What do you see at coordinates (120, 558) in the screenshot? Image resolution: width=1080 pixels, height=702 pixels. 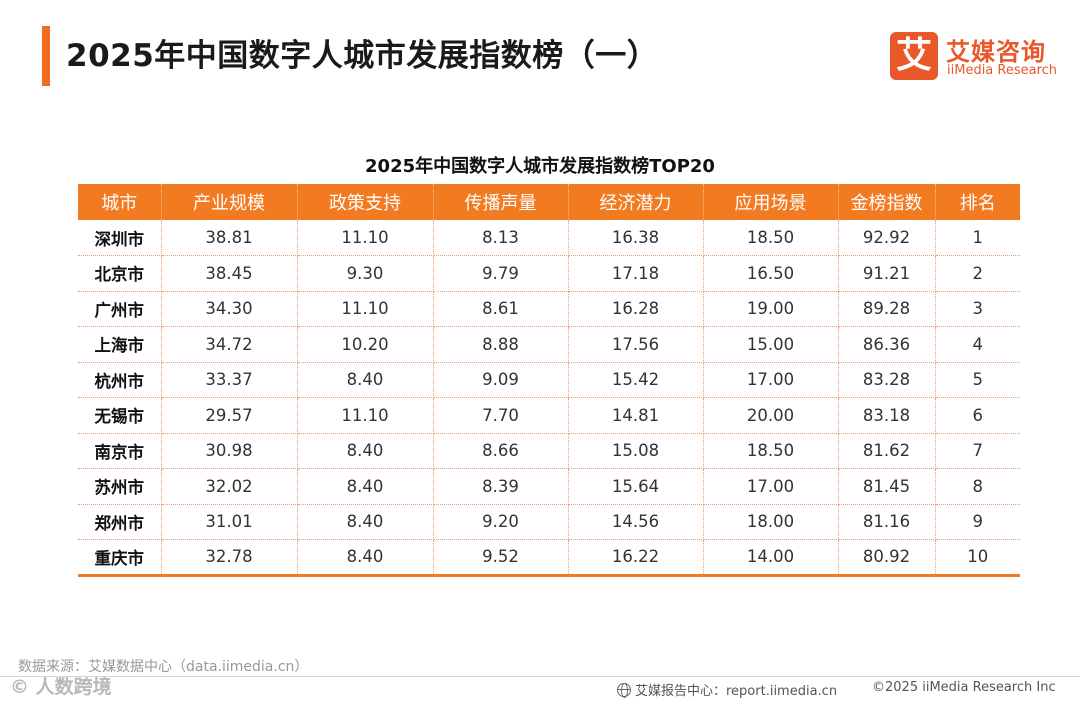 I see `city-cell: 重庆市` at bounding box center [120, 558].